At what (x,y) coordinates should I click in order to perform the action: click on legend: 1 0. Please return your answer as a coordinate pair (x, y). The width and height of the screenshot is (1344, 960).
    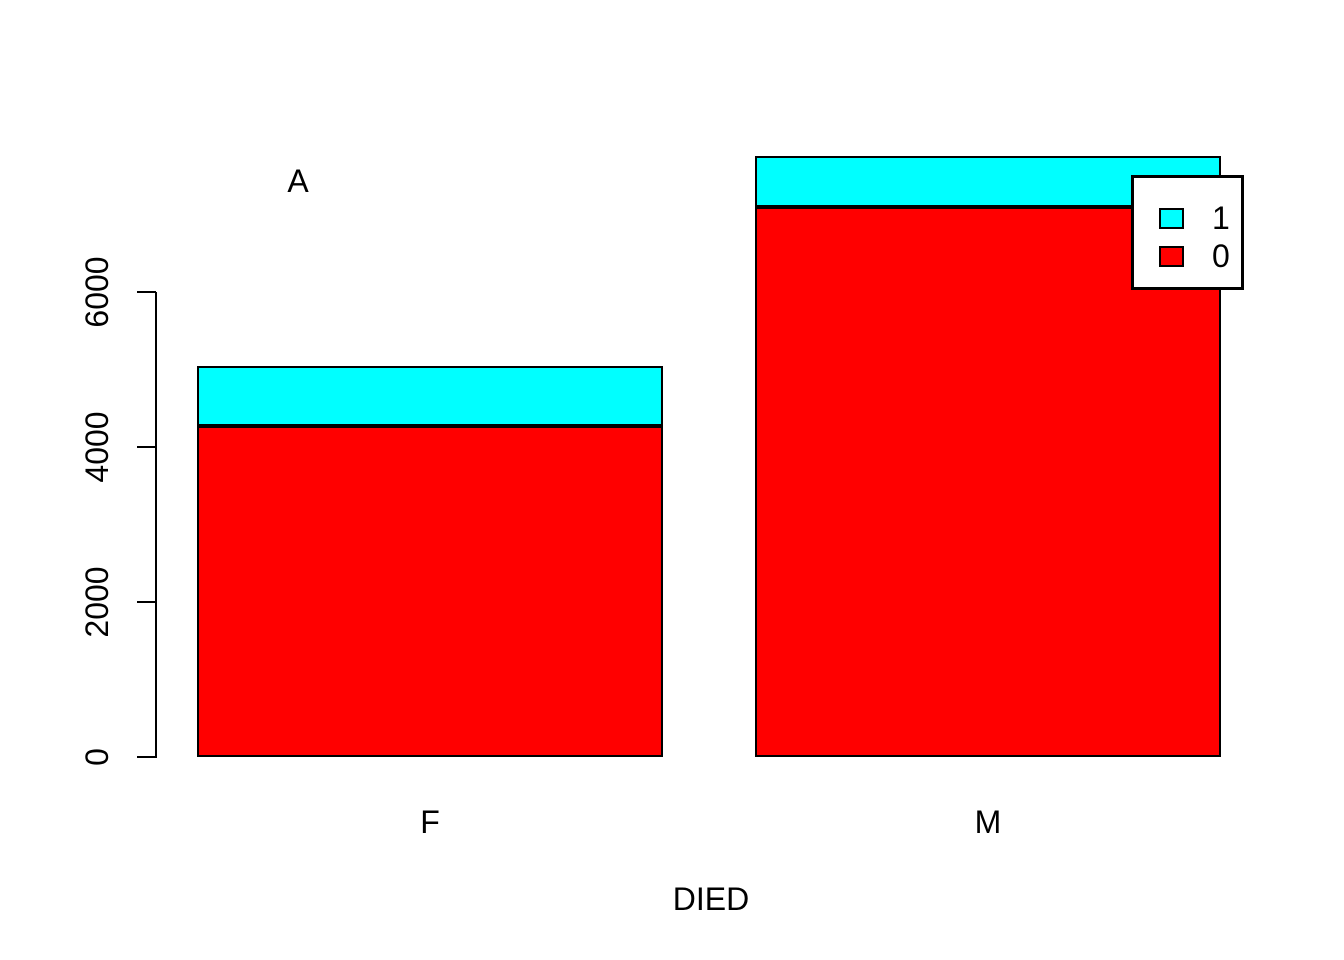
    Looking at the image, I should click on (1187, 232).